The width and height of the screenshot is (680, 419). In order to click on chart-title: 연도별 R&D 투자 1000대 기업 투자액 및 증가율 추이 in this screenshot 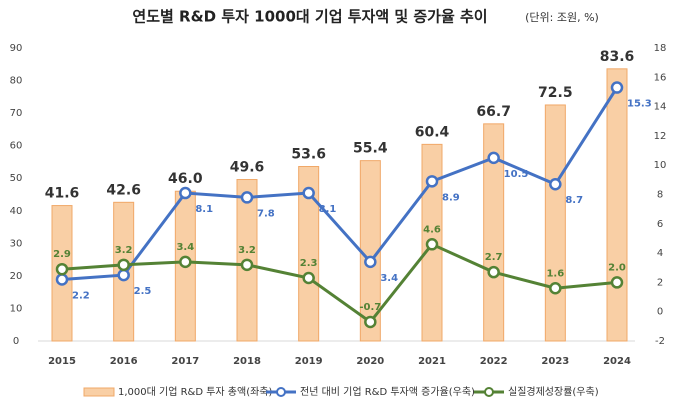, I will do `click(309, 17)`.